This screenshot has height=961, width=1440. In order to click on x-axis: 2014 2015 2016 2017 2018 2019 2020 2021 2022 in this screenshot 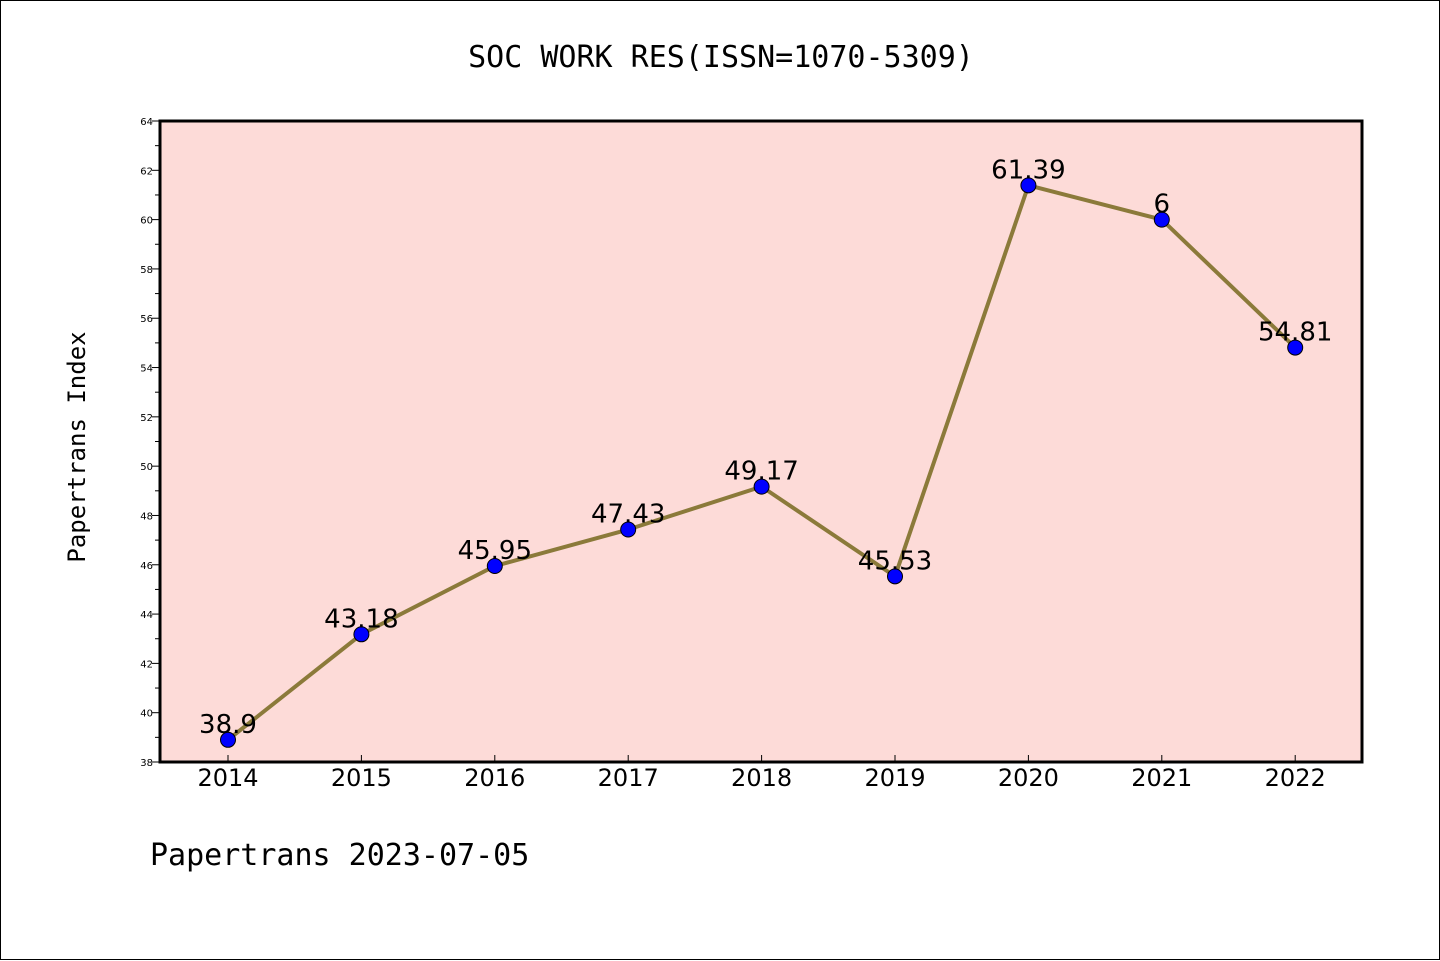, I will do `click(761, 773)`.